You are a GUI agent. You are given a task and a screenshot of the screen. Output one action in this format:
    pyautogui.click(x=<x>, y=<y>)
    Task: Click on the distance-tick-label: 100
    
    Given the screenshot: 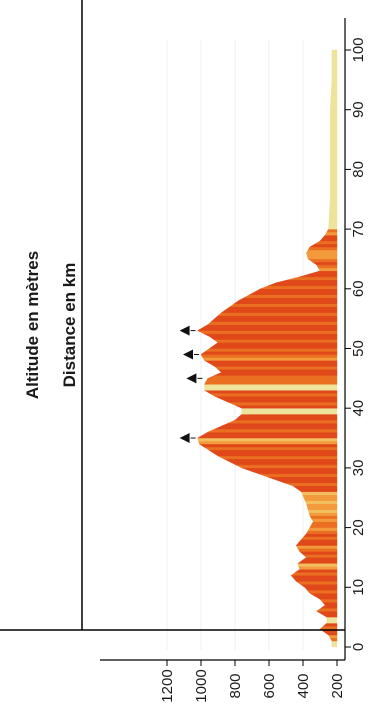 What is the action you would take?
    pyautogui.click(x=358, y=49)
    